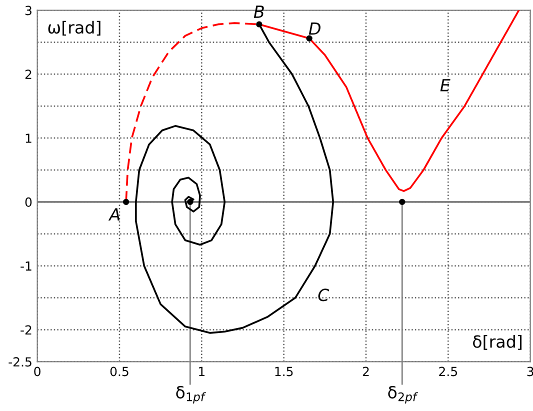 The width and height of the screenshot is (533, 411). Describe the element at coordinates (201, 371) in the screenshot. I see `x-tick-label: 1` at that location.